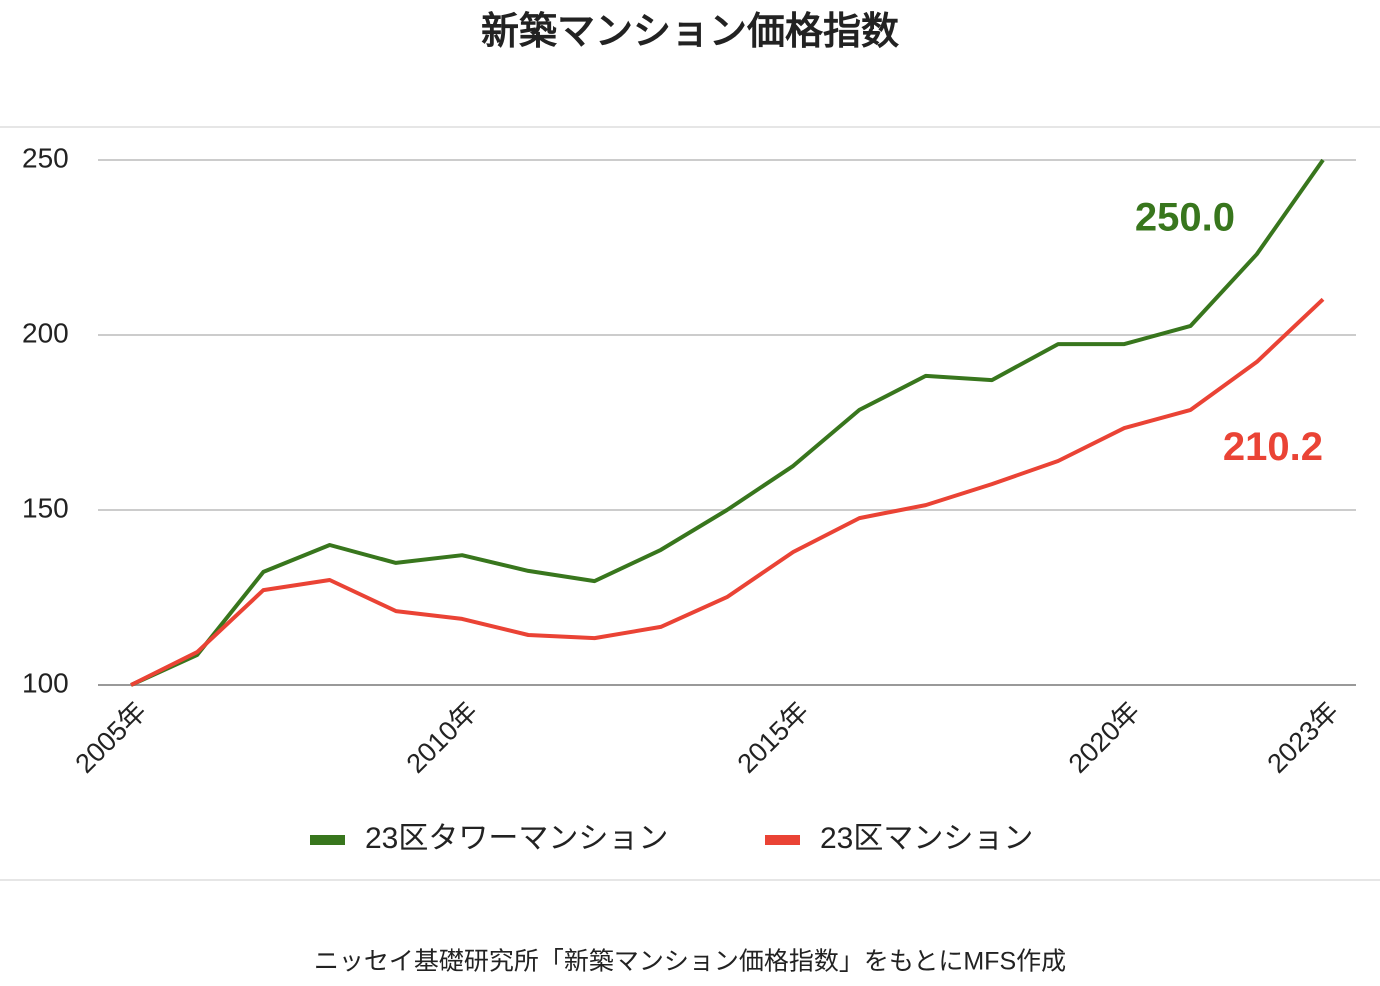 The image size is (1380, 986). What do you see at coordinates (926, 838) in the screenshot?
I see `legend-label: 23区マンション` at bounding box center [926, 838].